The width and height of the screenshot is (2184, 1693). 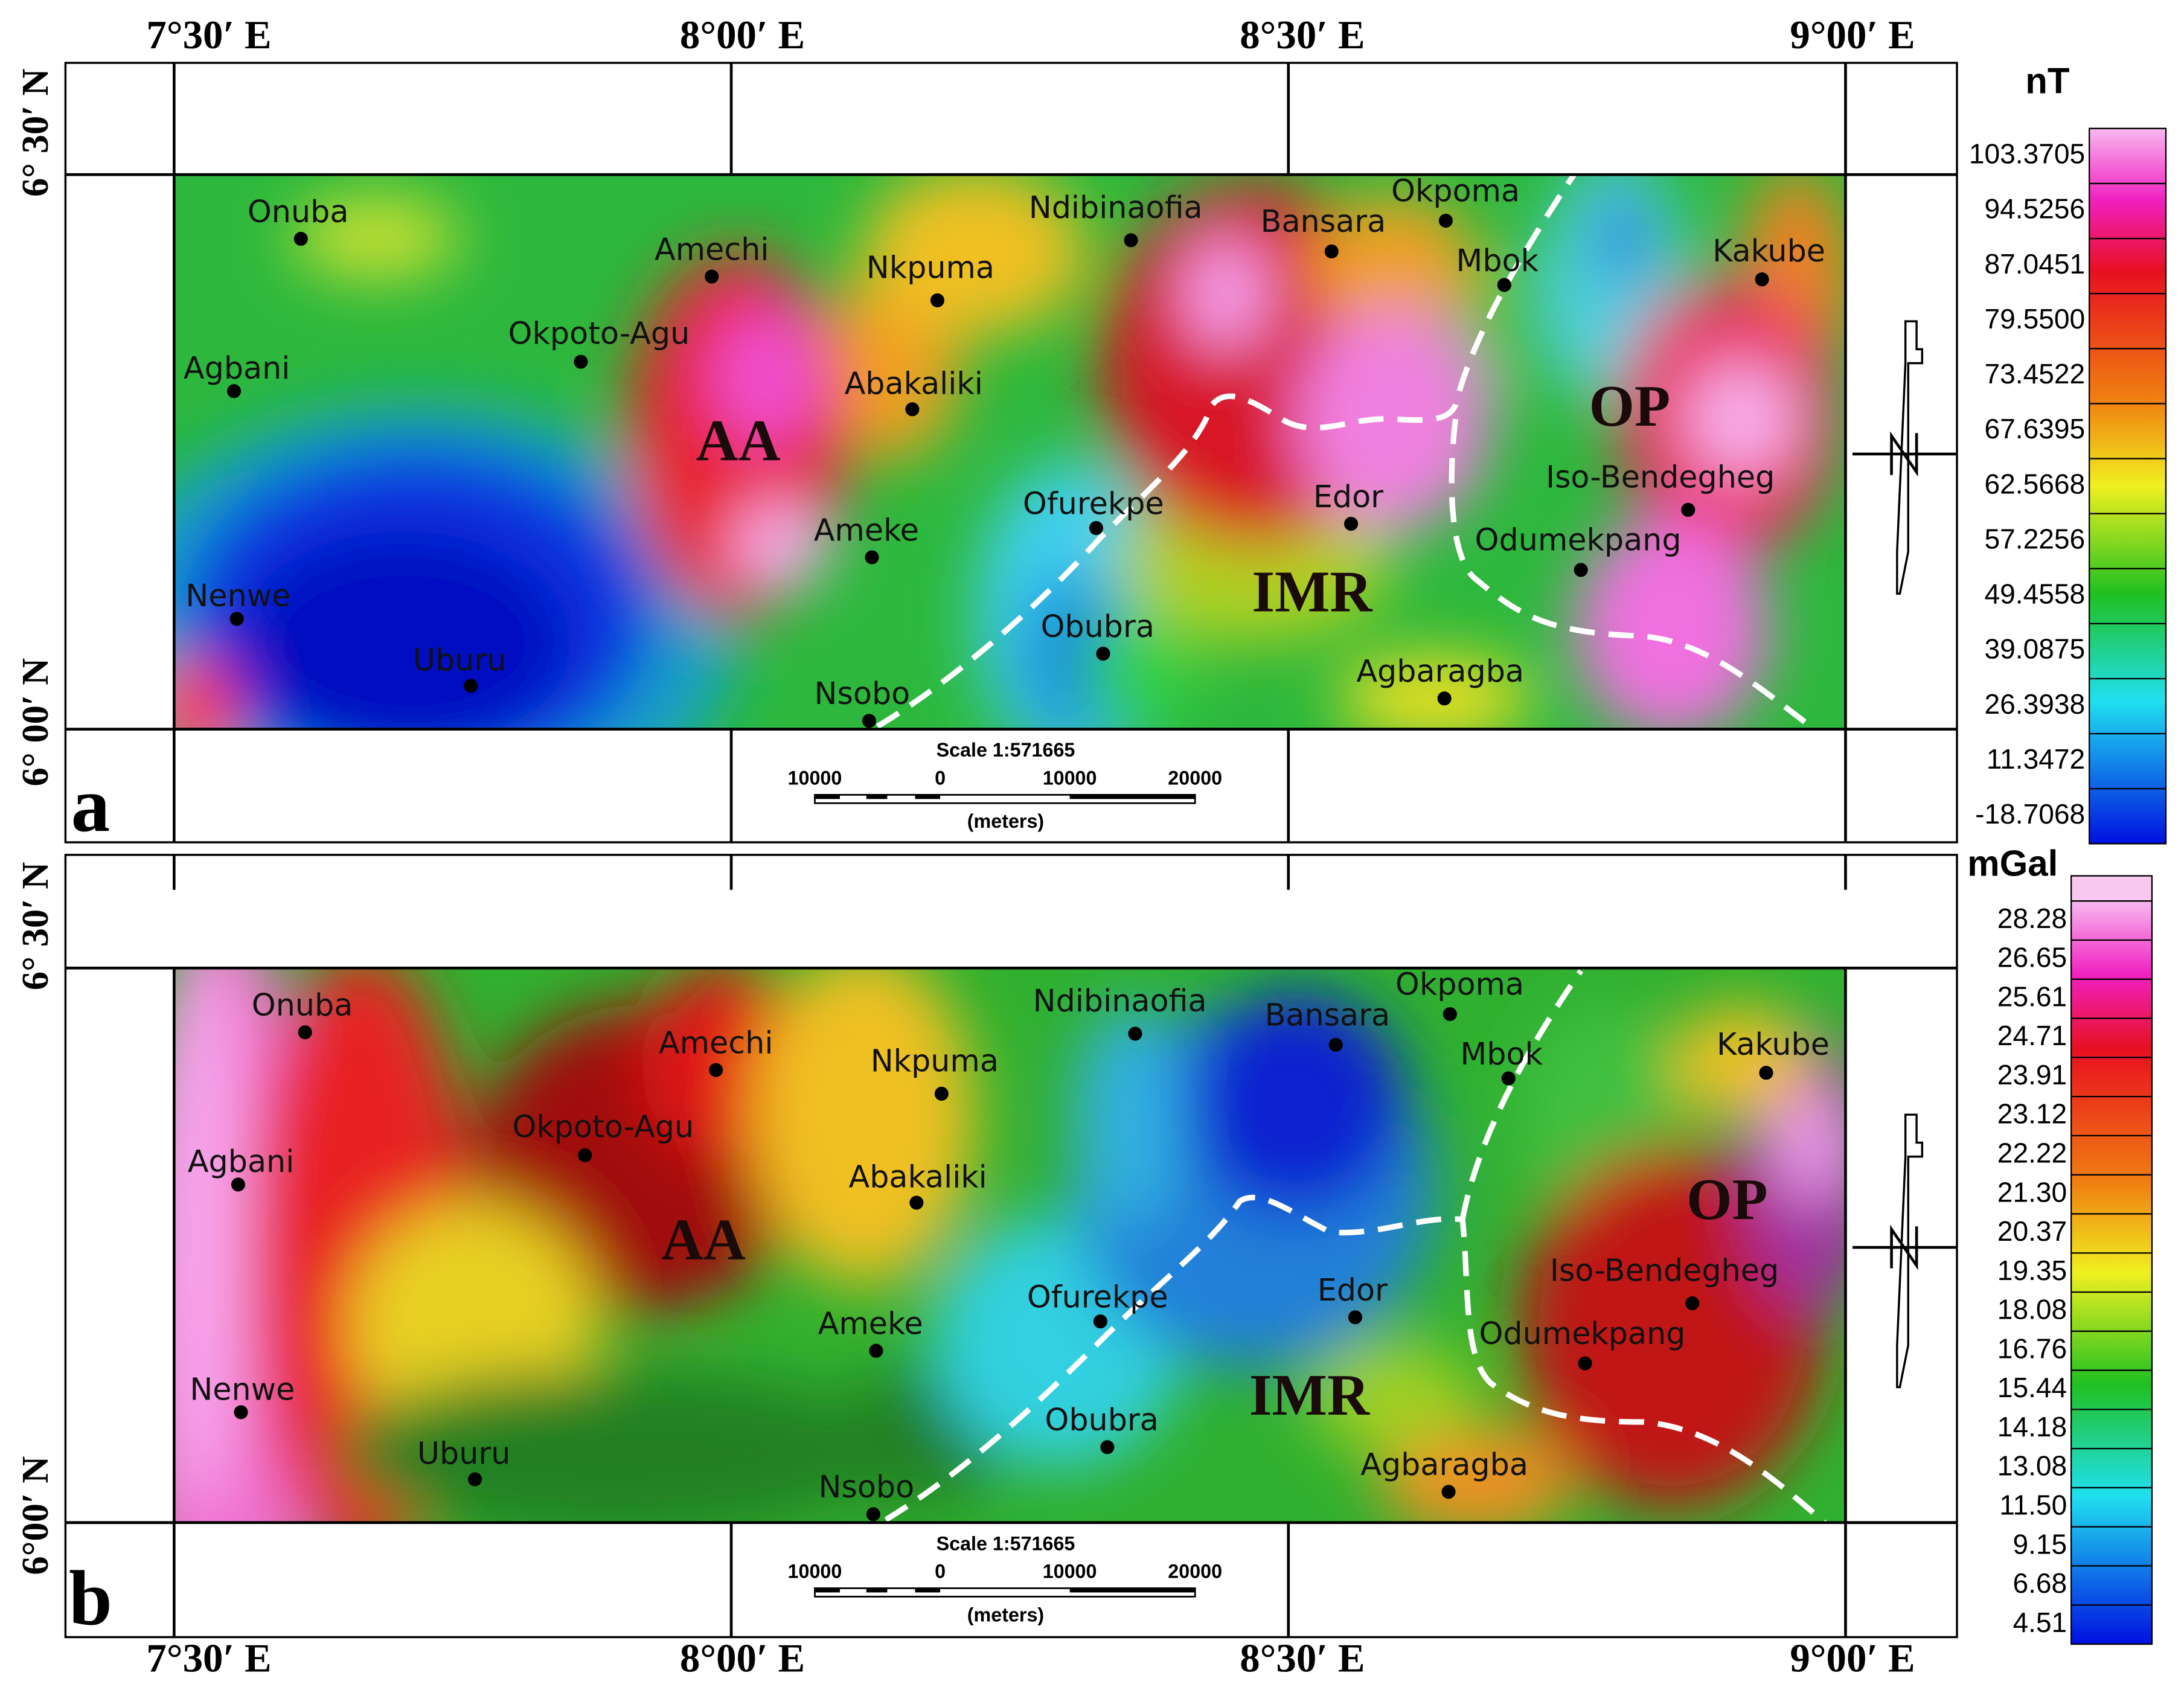 I want to click on colorbar-label: 103.3705, so click(x=2027, y=154).